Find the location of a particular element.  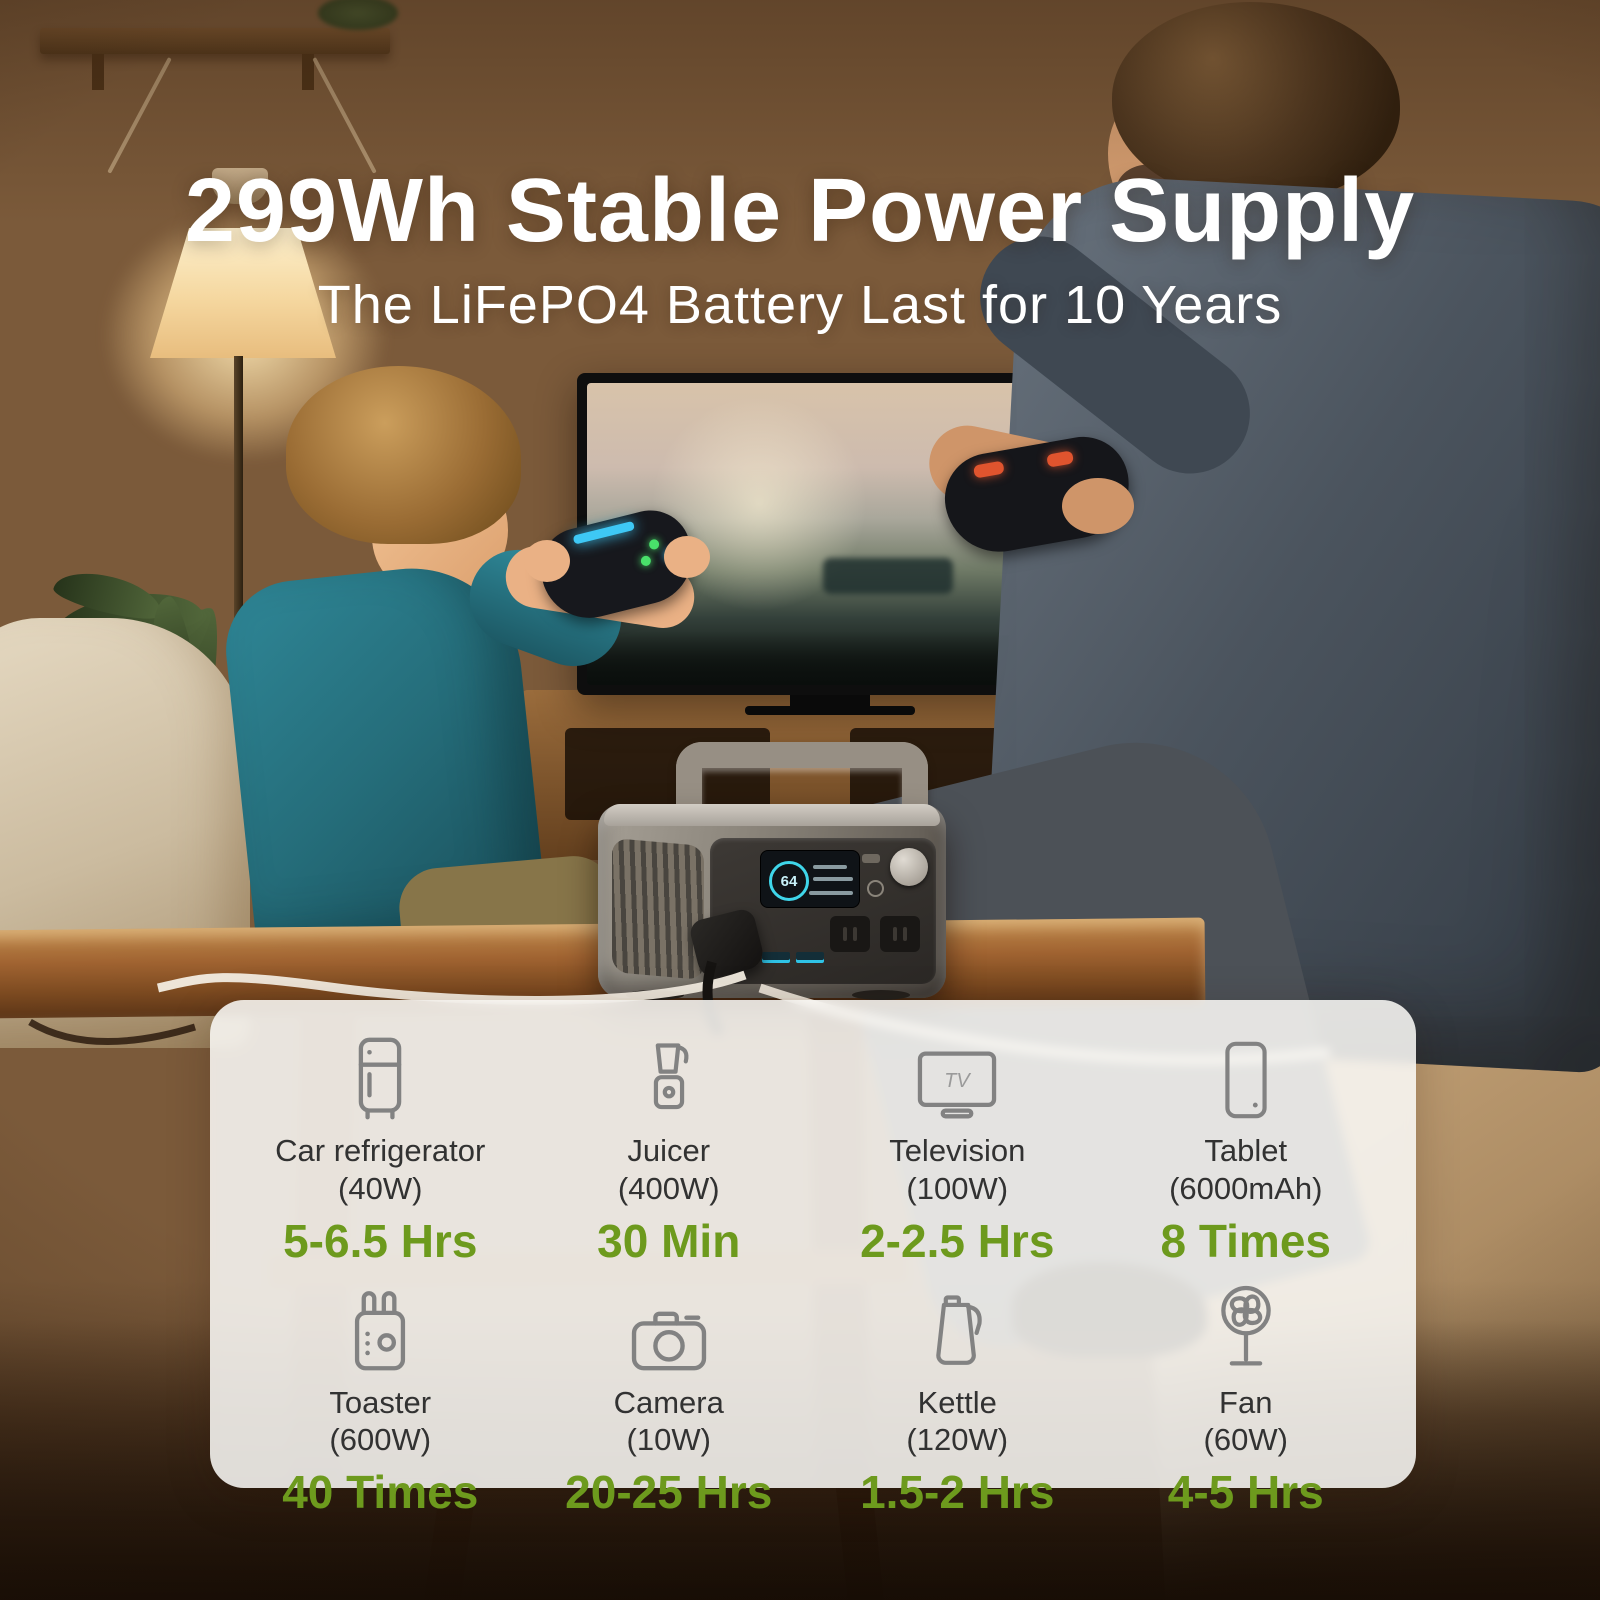

appliance-duration: 4-5 Hrs is located at coordinates (1245, 1492).